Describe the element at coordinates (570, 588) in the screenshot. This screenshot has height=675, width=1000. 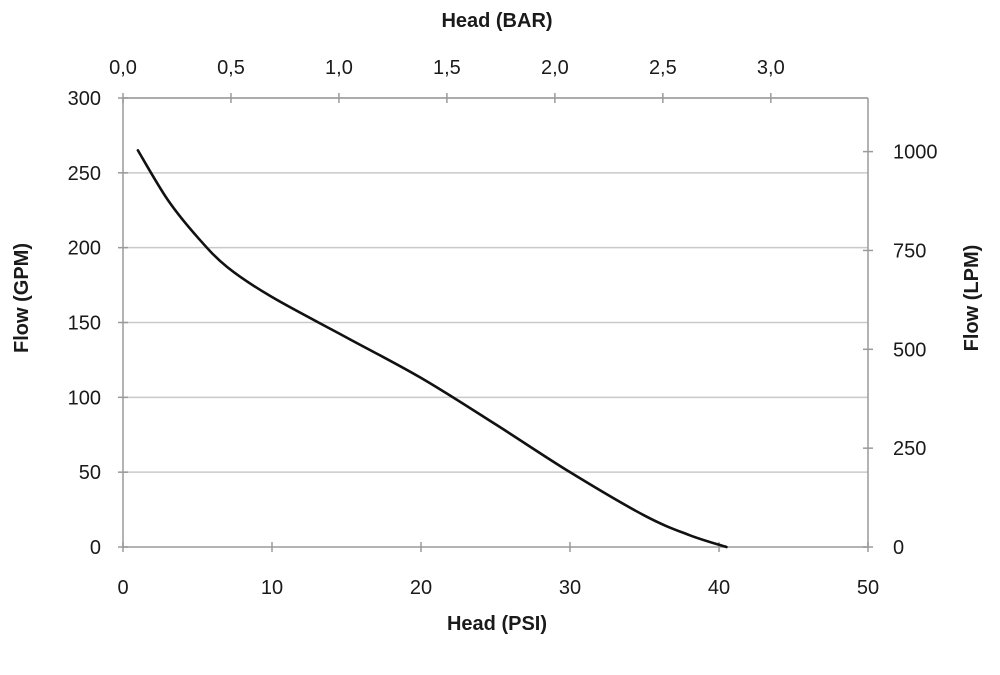
I see `x-tick-label-3: 30` at that location.